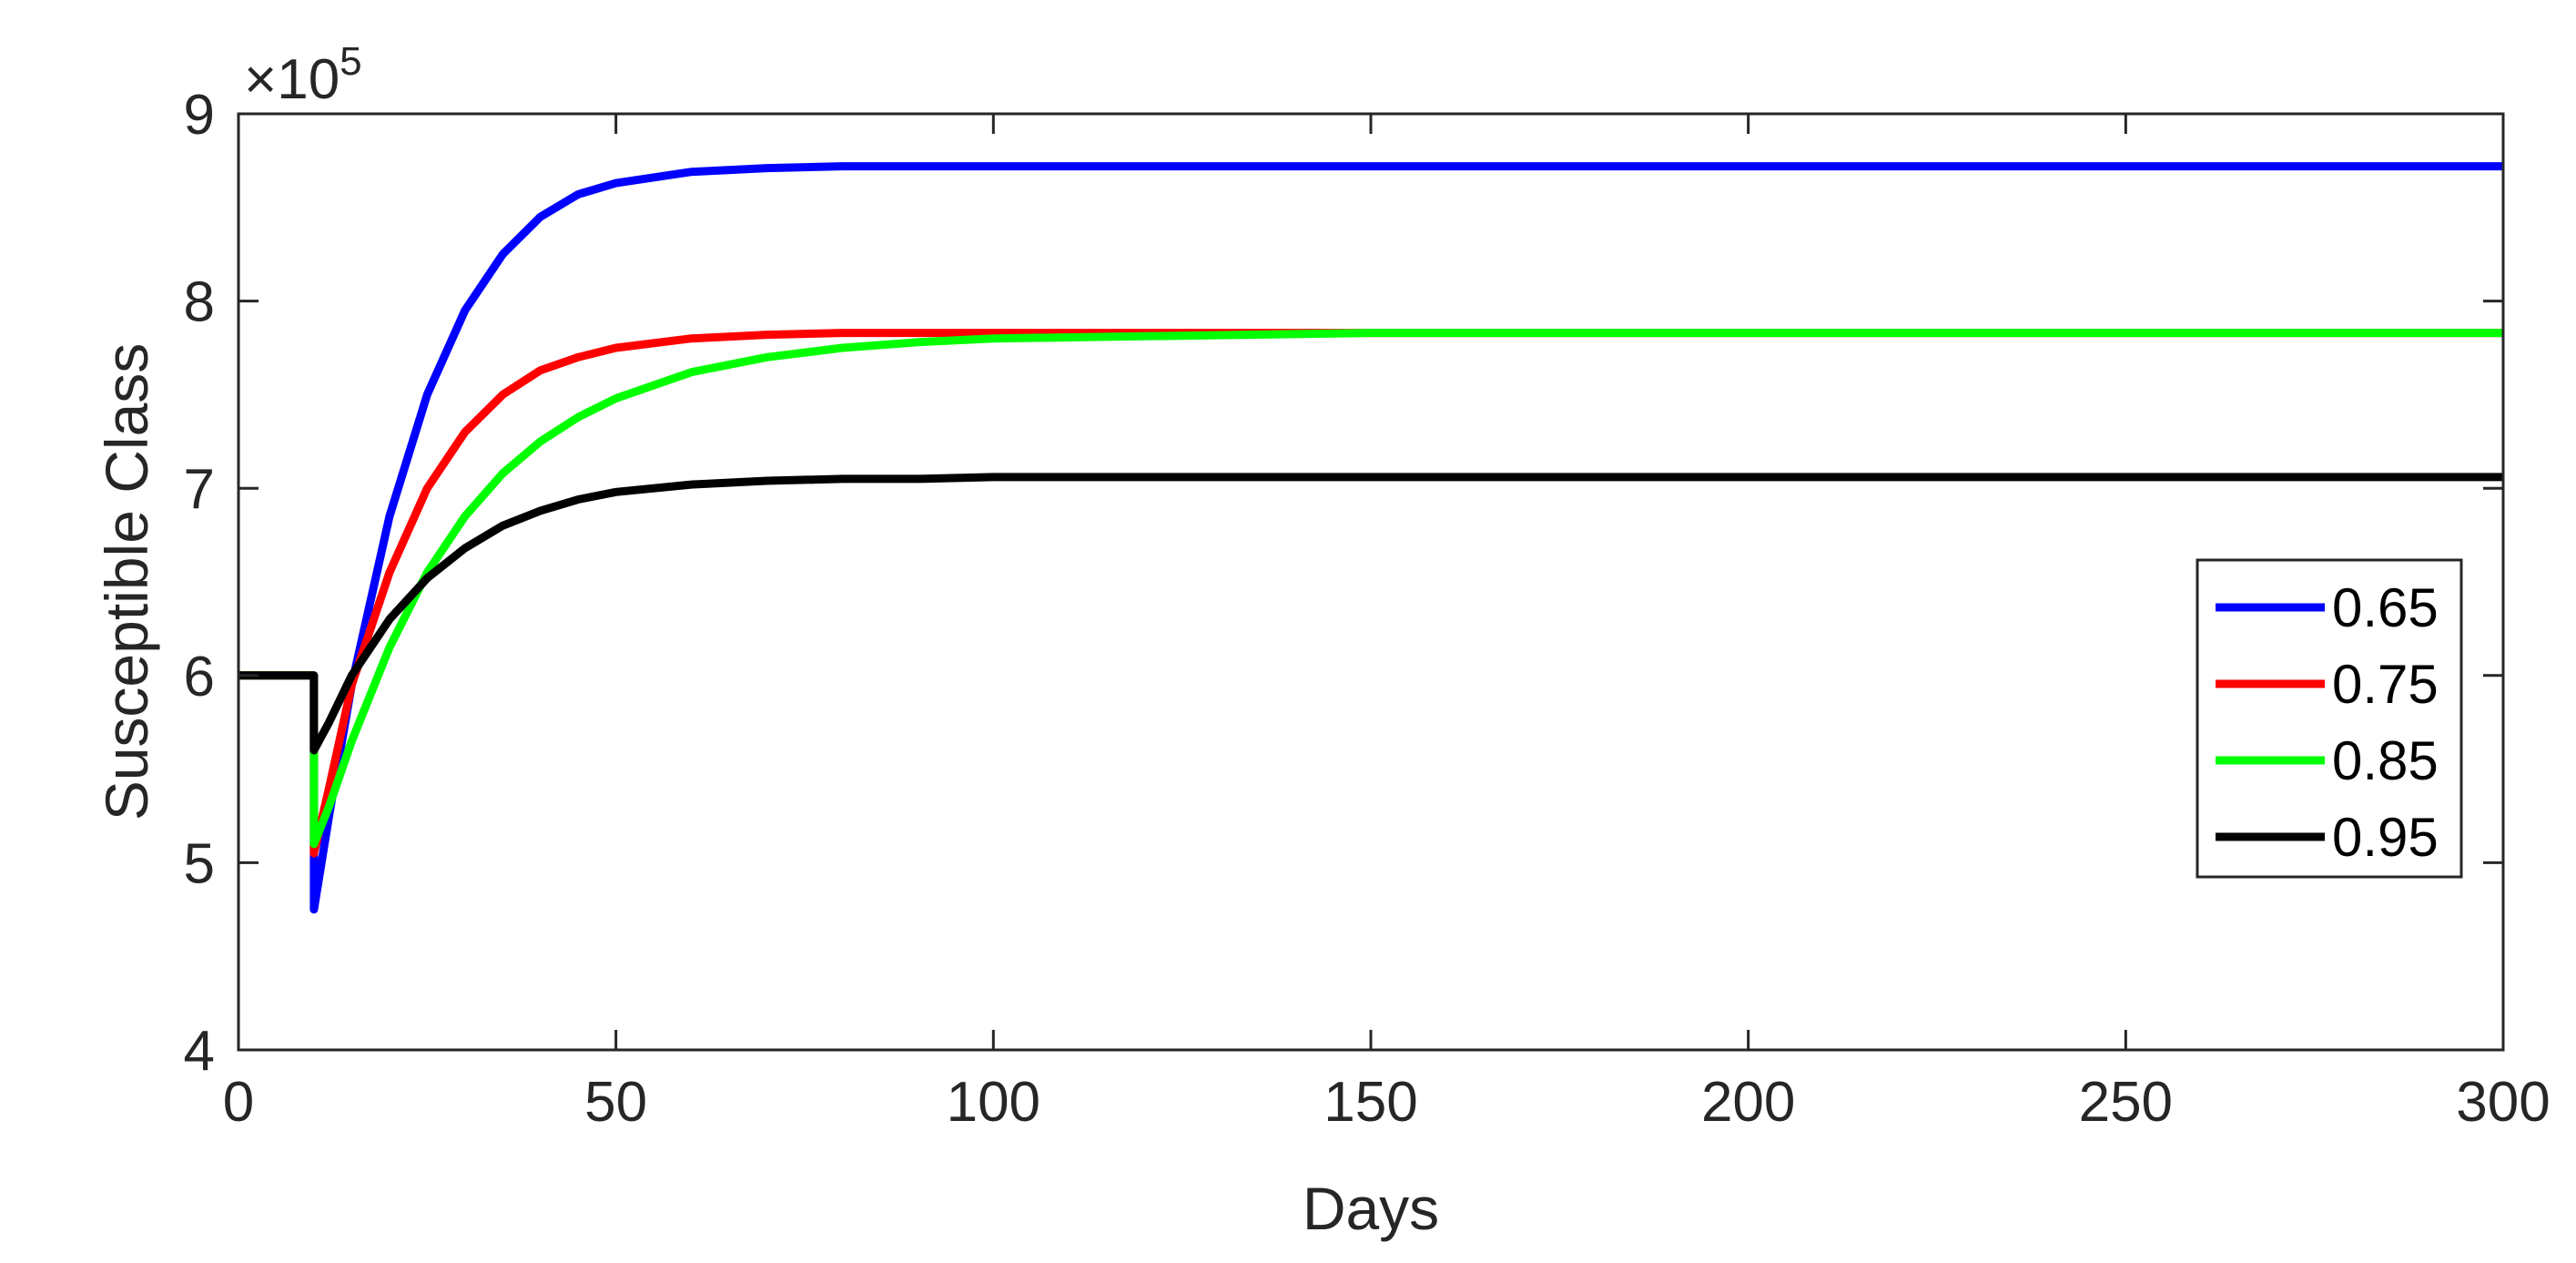  I want to click on y-axis-label: Susceptible Class, so click(126, 582).